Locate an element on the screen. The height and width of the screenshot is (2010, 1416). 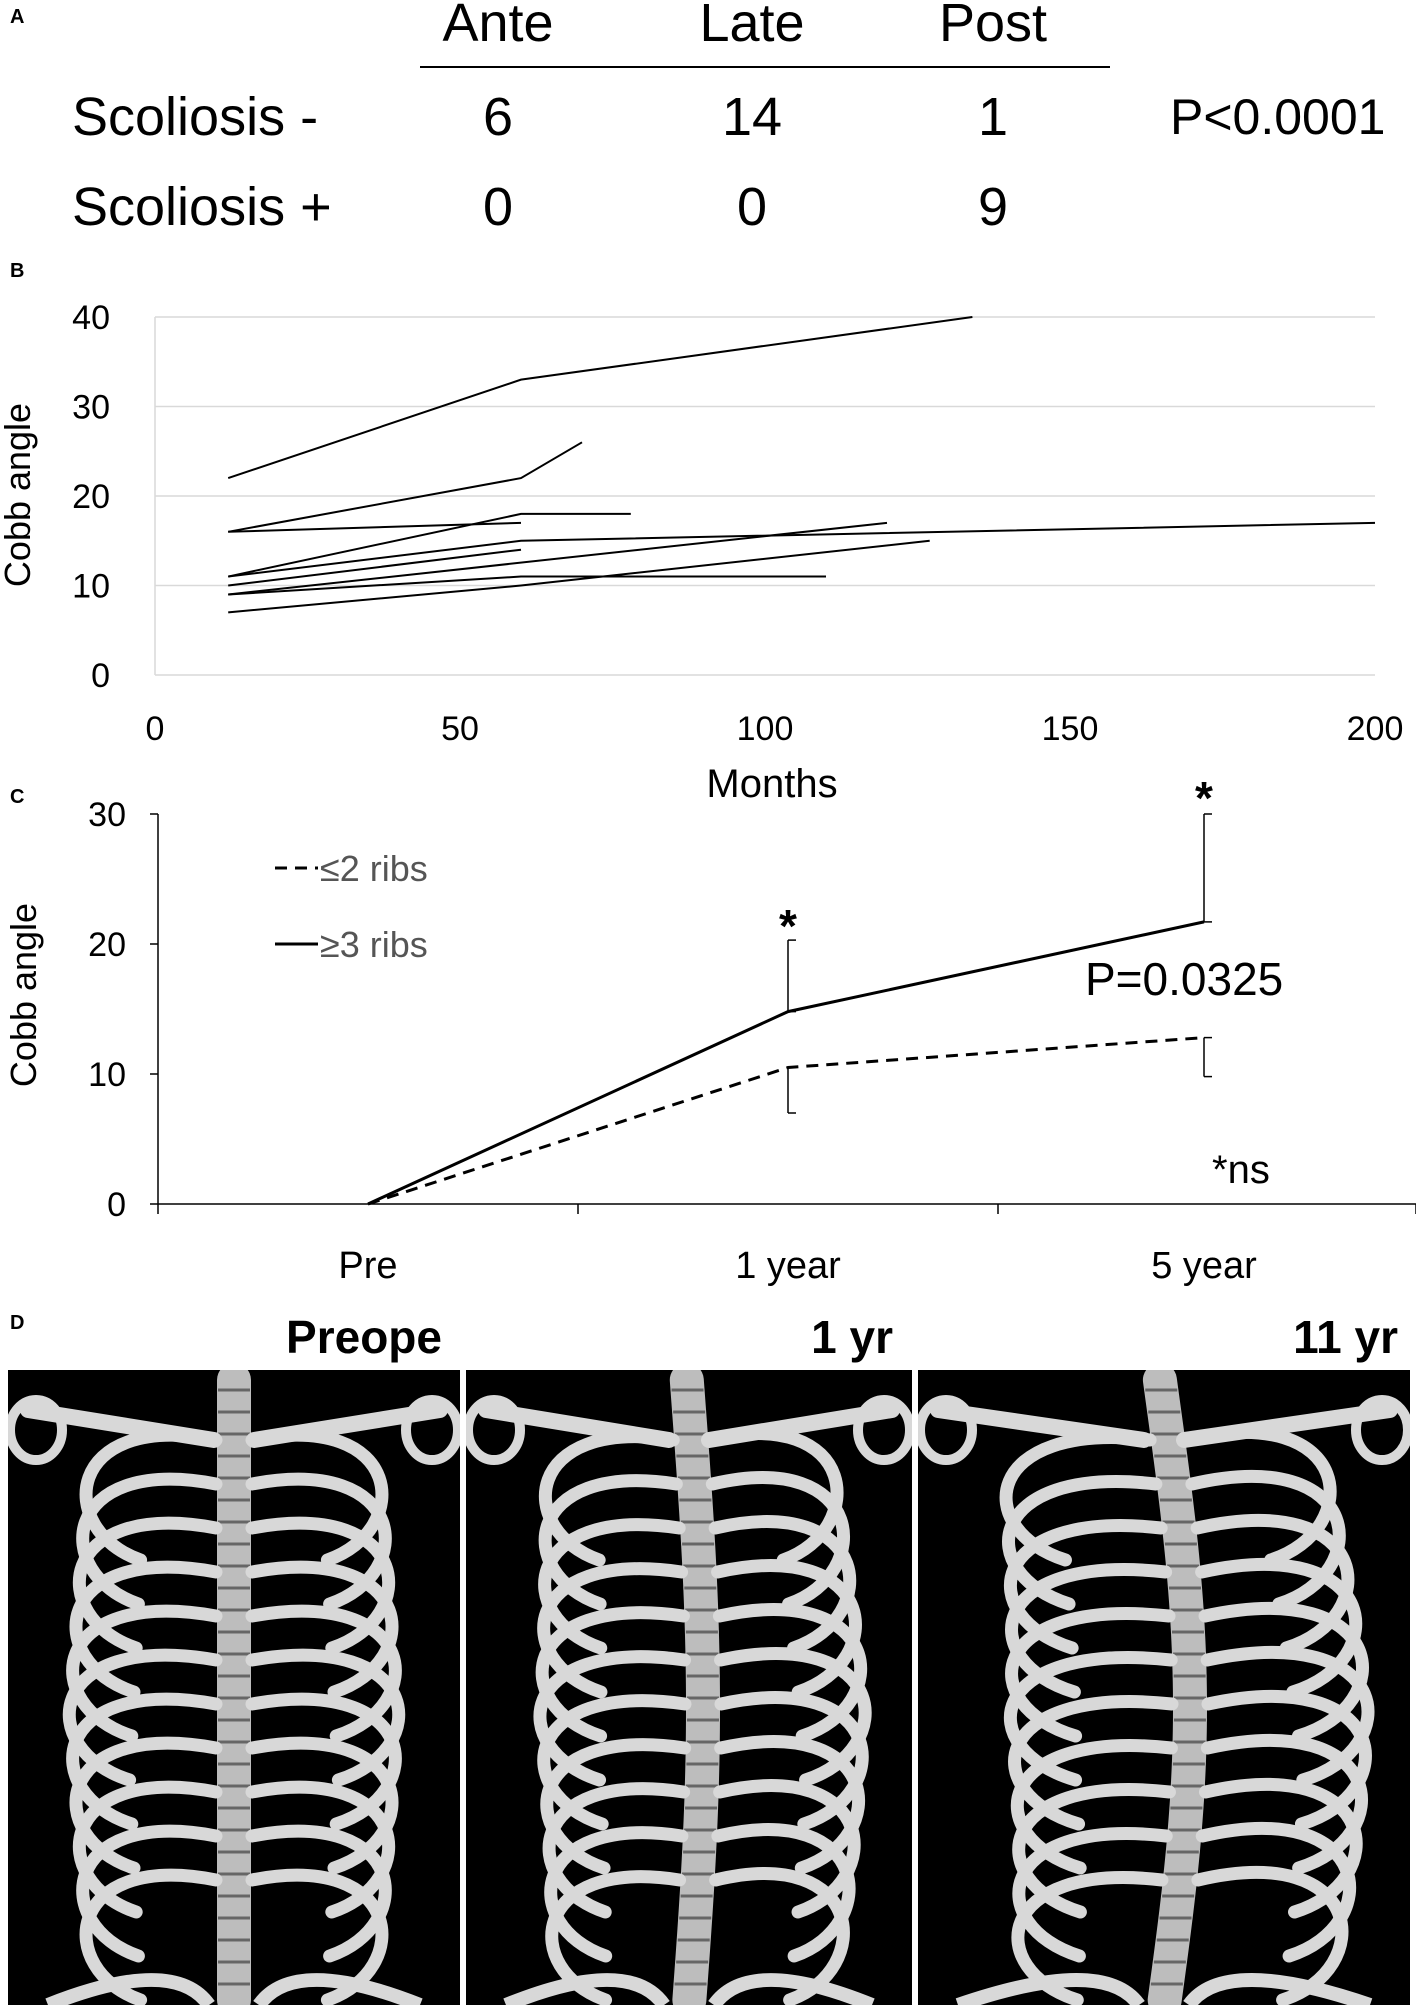
table-cell: 6 is located at coordinates (498, 117).